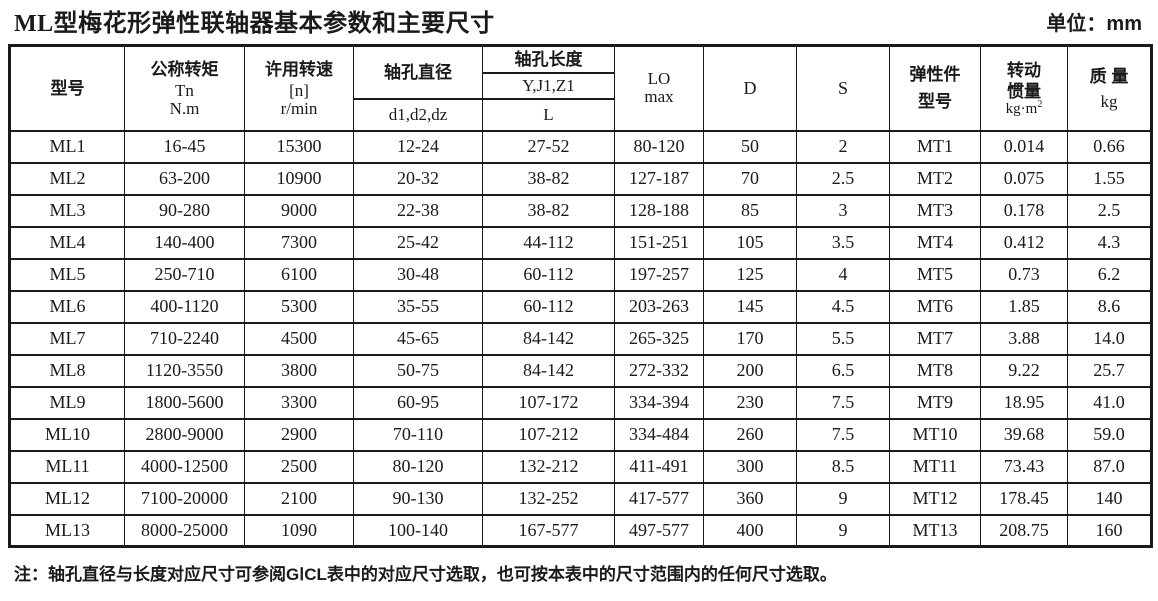 This screenshot has height=601, width=1158. Describe the element at coordinates (750, 498) in the screenshot. I see `table-cell: 360` at that location.